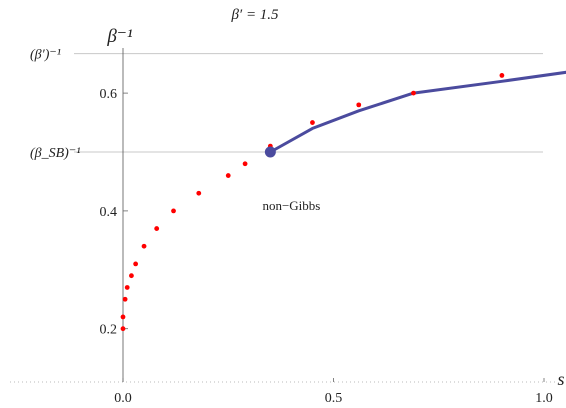 This screenshot has width=566, height=408. I want to click on x-tick-label: 0.0, so click(123, 398).